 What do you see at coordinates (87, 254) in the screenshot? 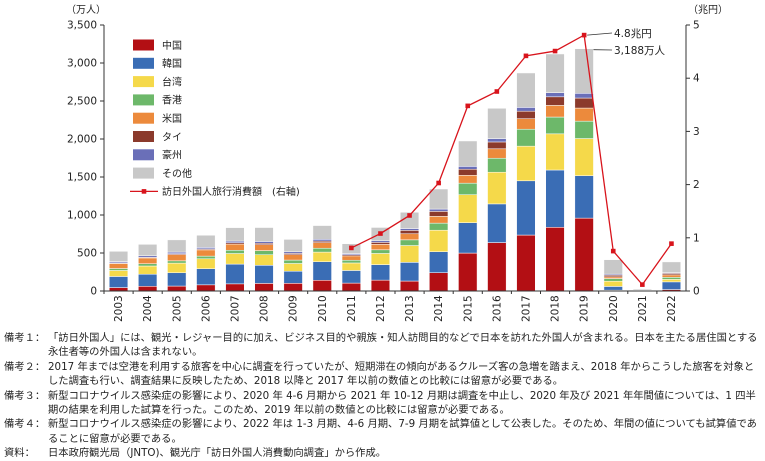
I see `y-tick-label: 500` at bounding box center [87, 254].